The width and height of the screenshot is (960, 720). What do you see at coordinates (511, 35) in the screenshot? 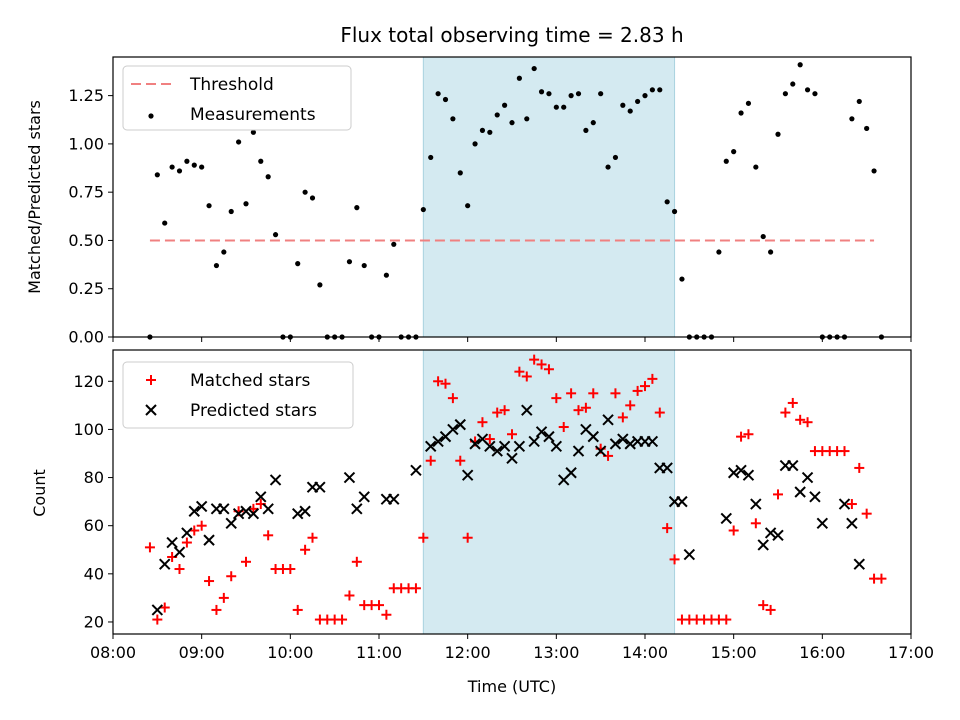
I see `chart-title: Flux total observing time = 2.83 h` at bounding box center [511, 35].